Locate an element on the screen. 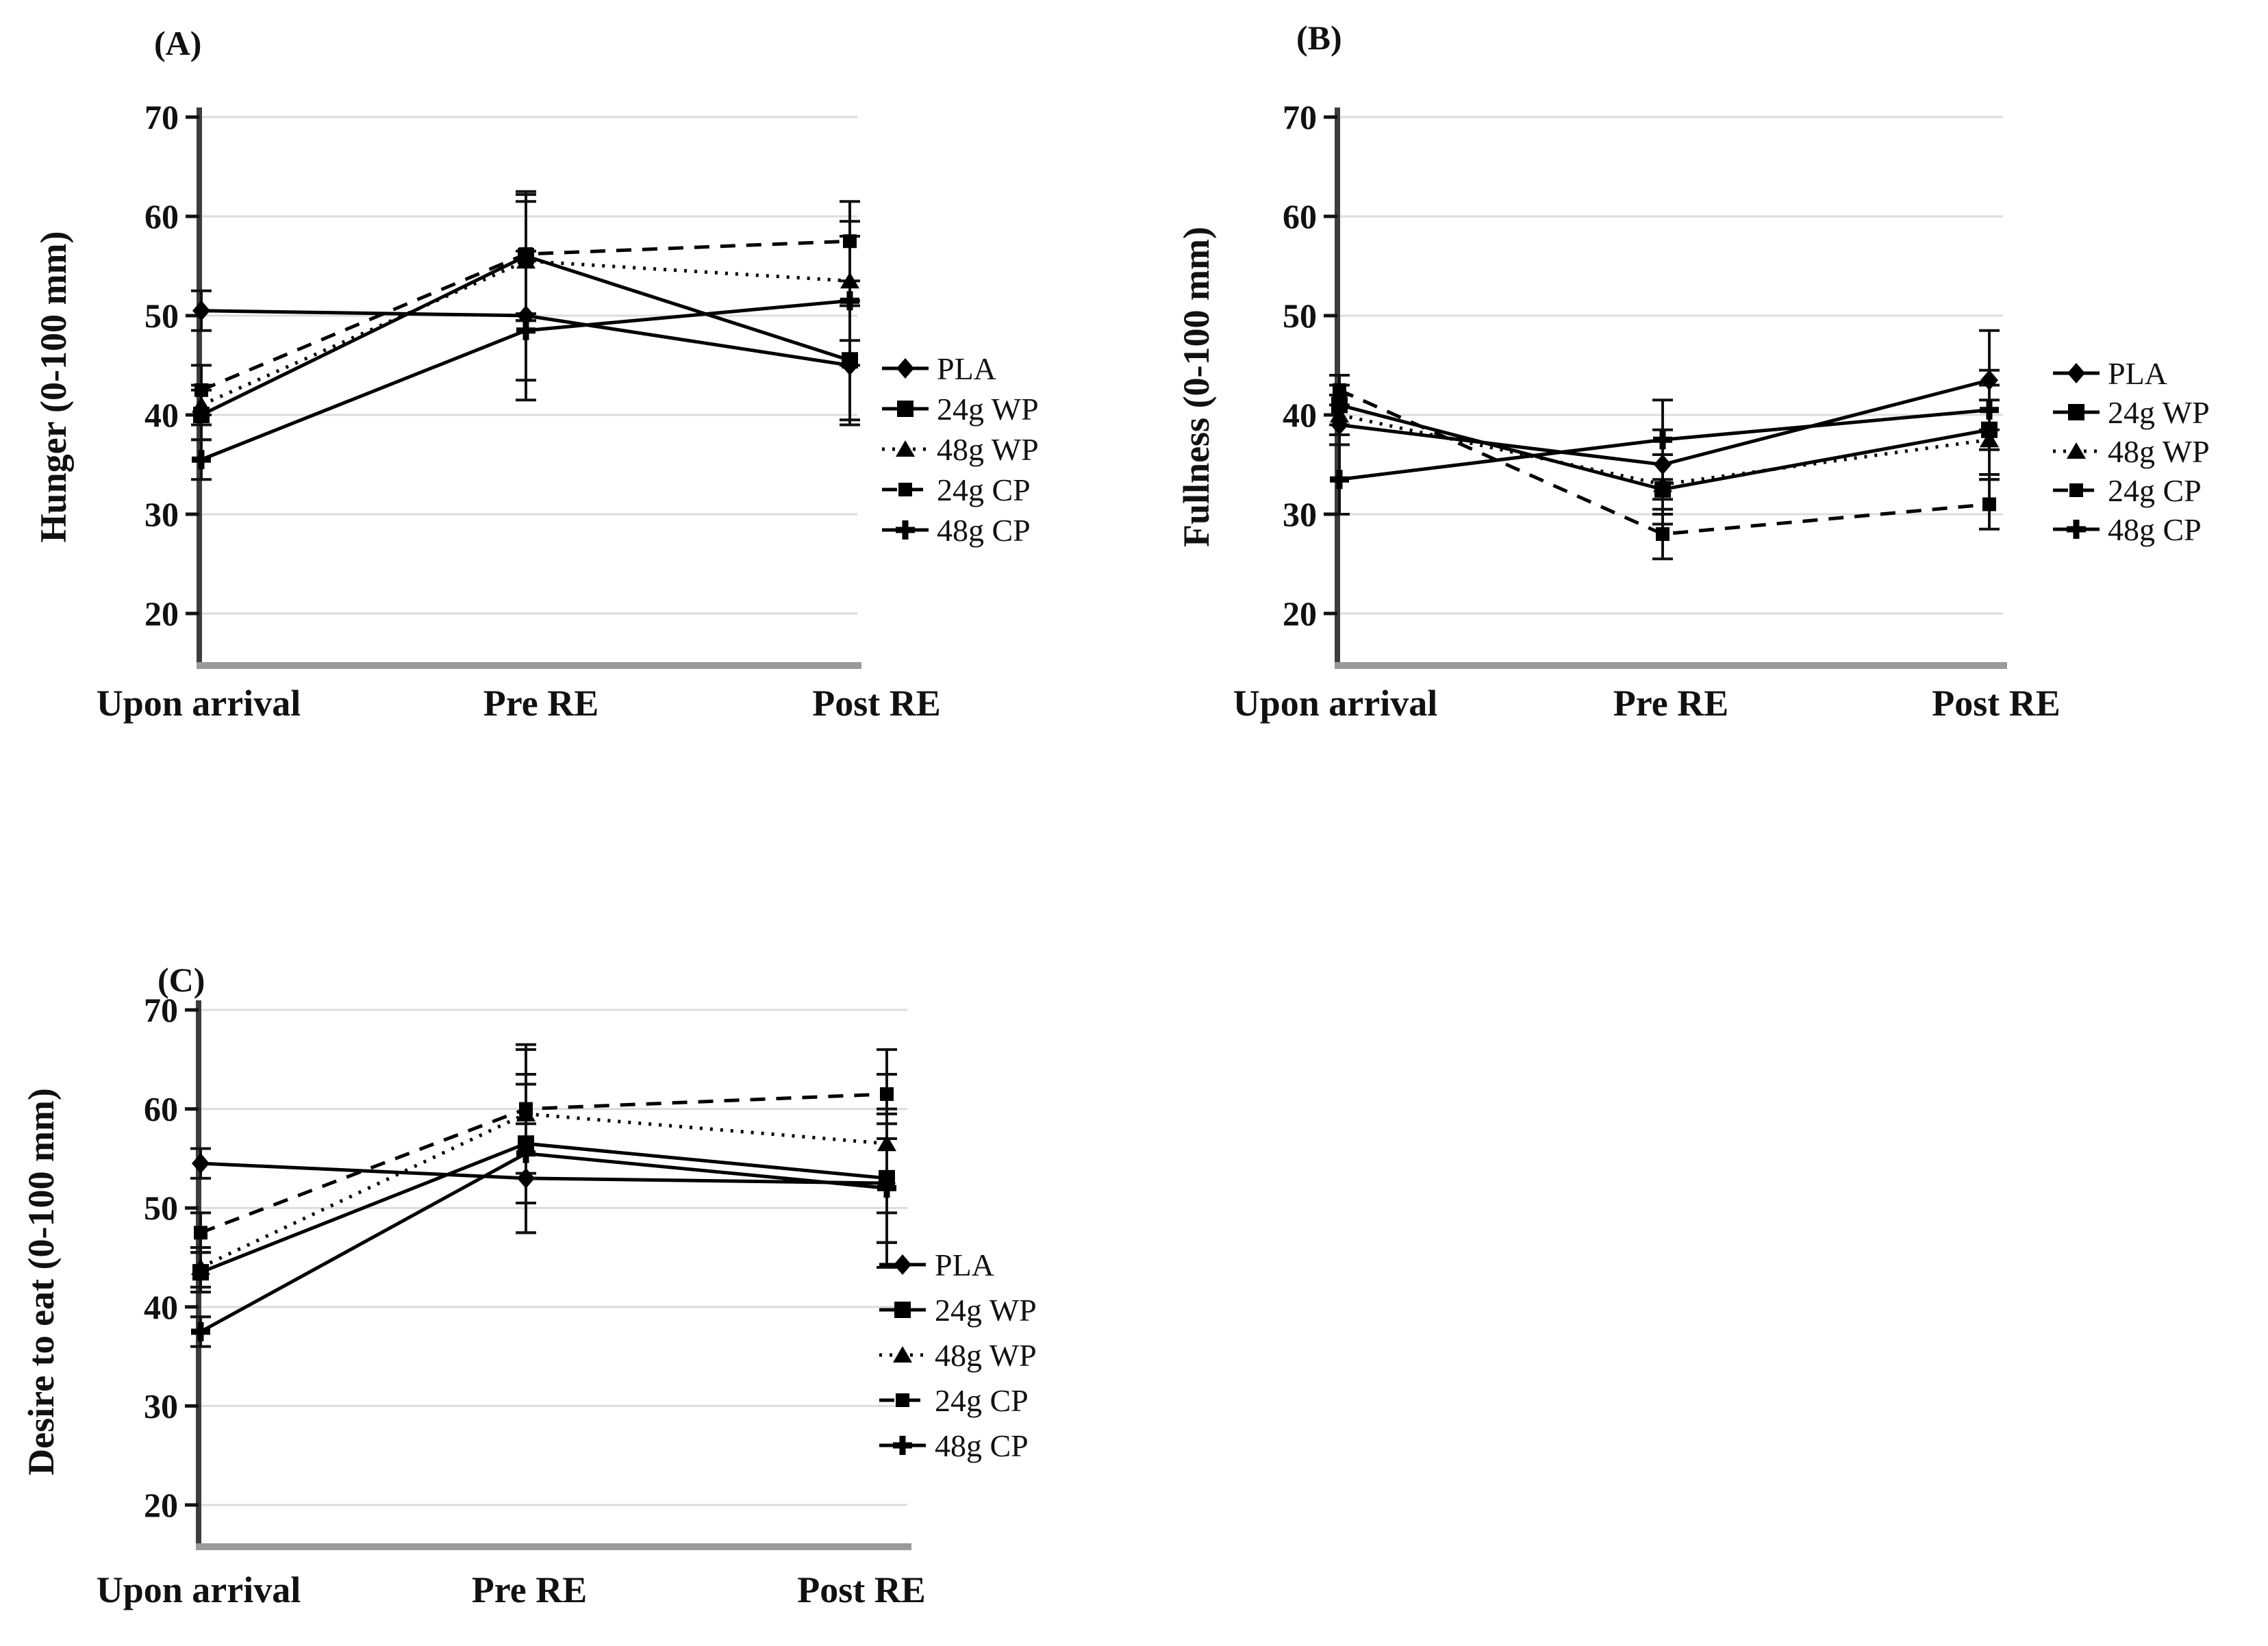  series-24g-wp is located at coordinates (543, 1188).